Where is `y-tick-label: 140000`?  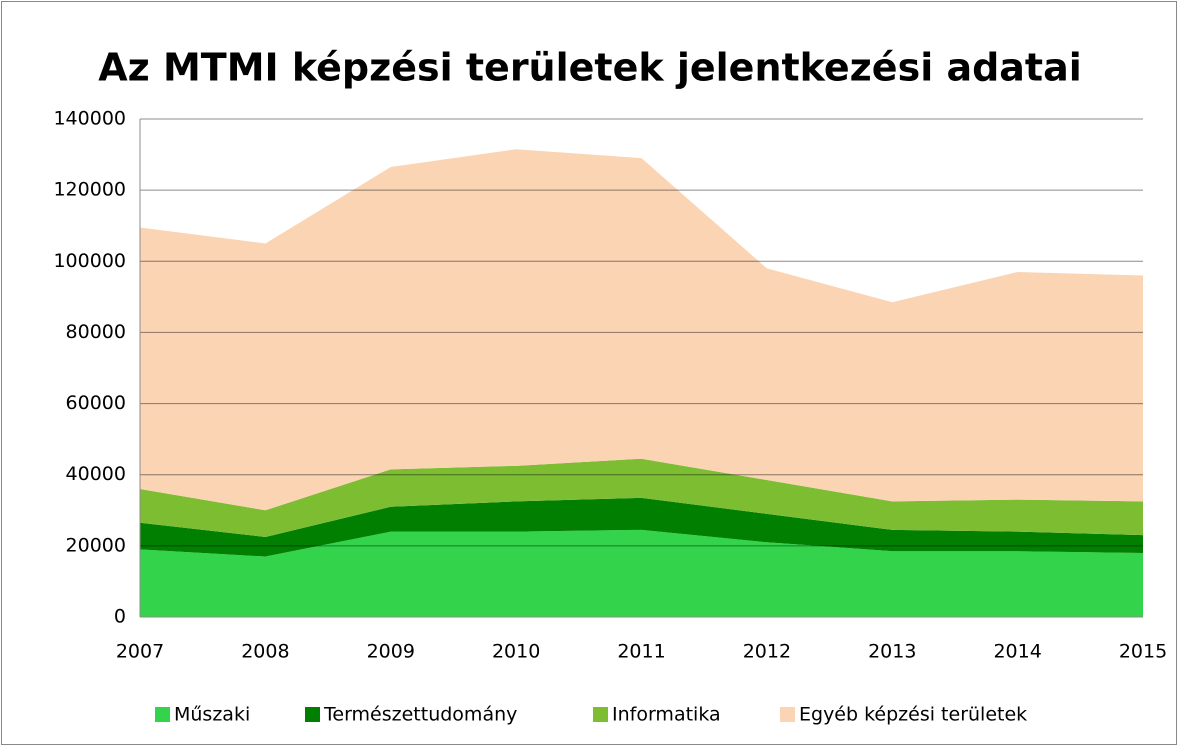 y-tick-label: 140000 is located at coordinates (89, 119).